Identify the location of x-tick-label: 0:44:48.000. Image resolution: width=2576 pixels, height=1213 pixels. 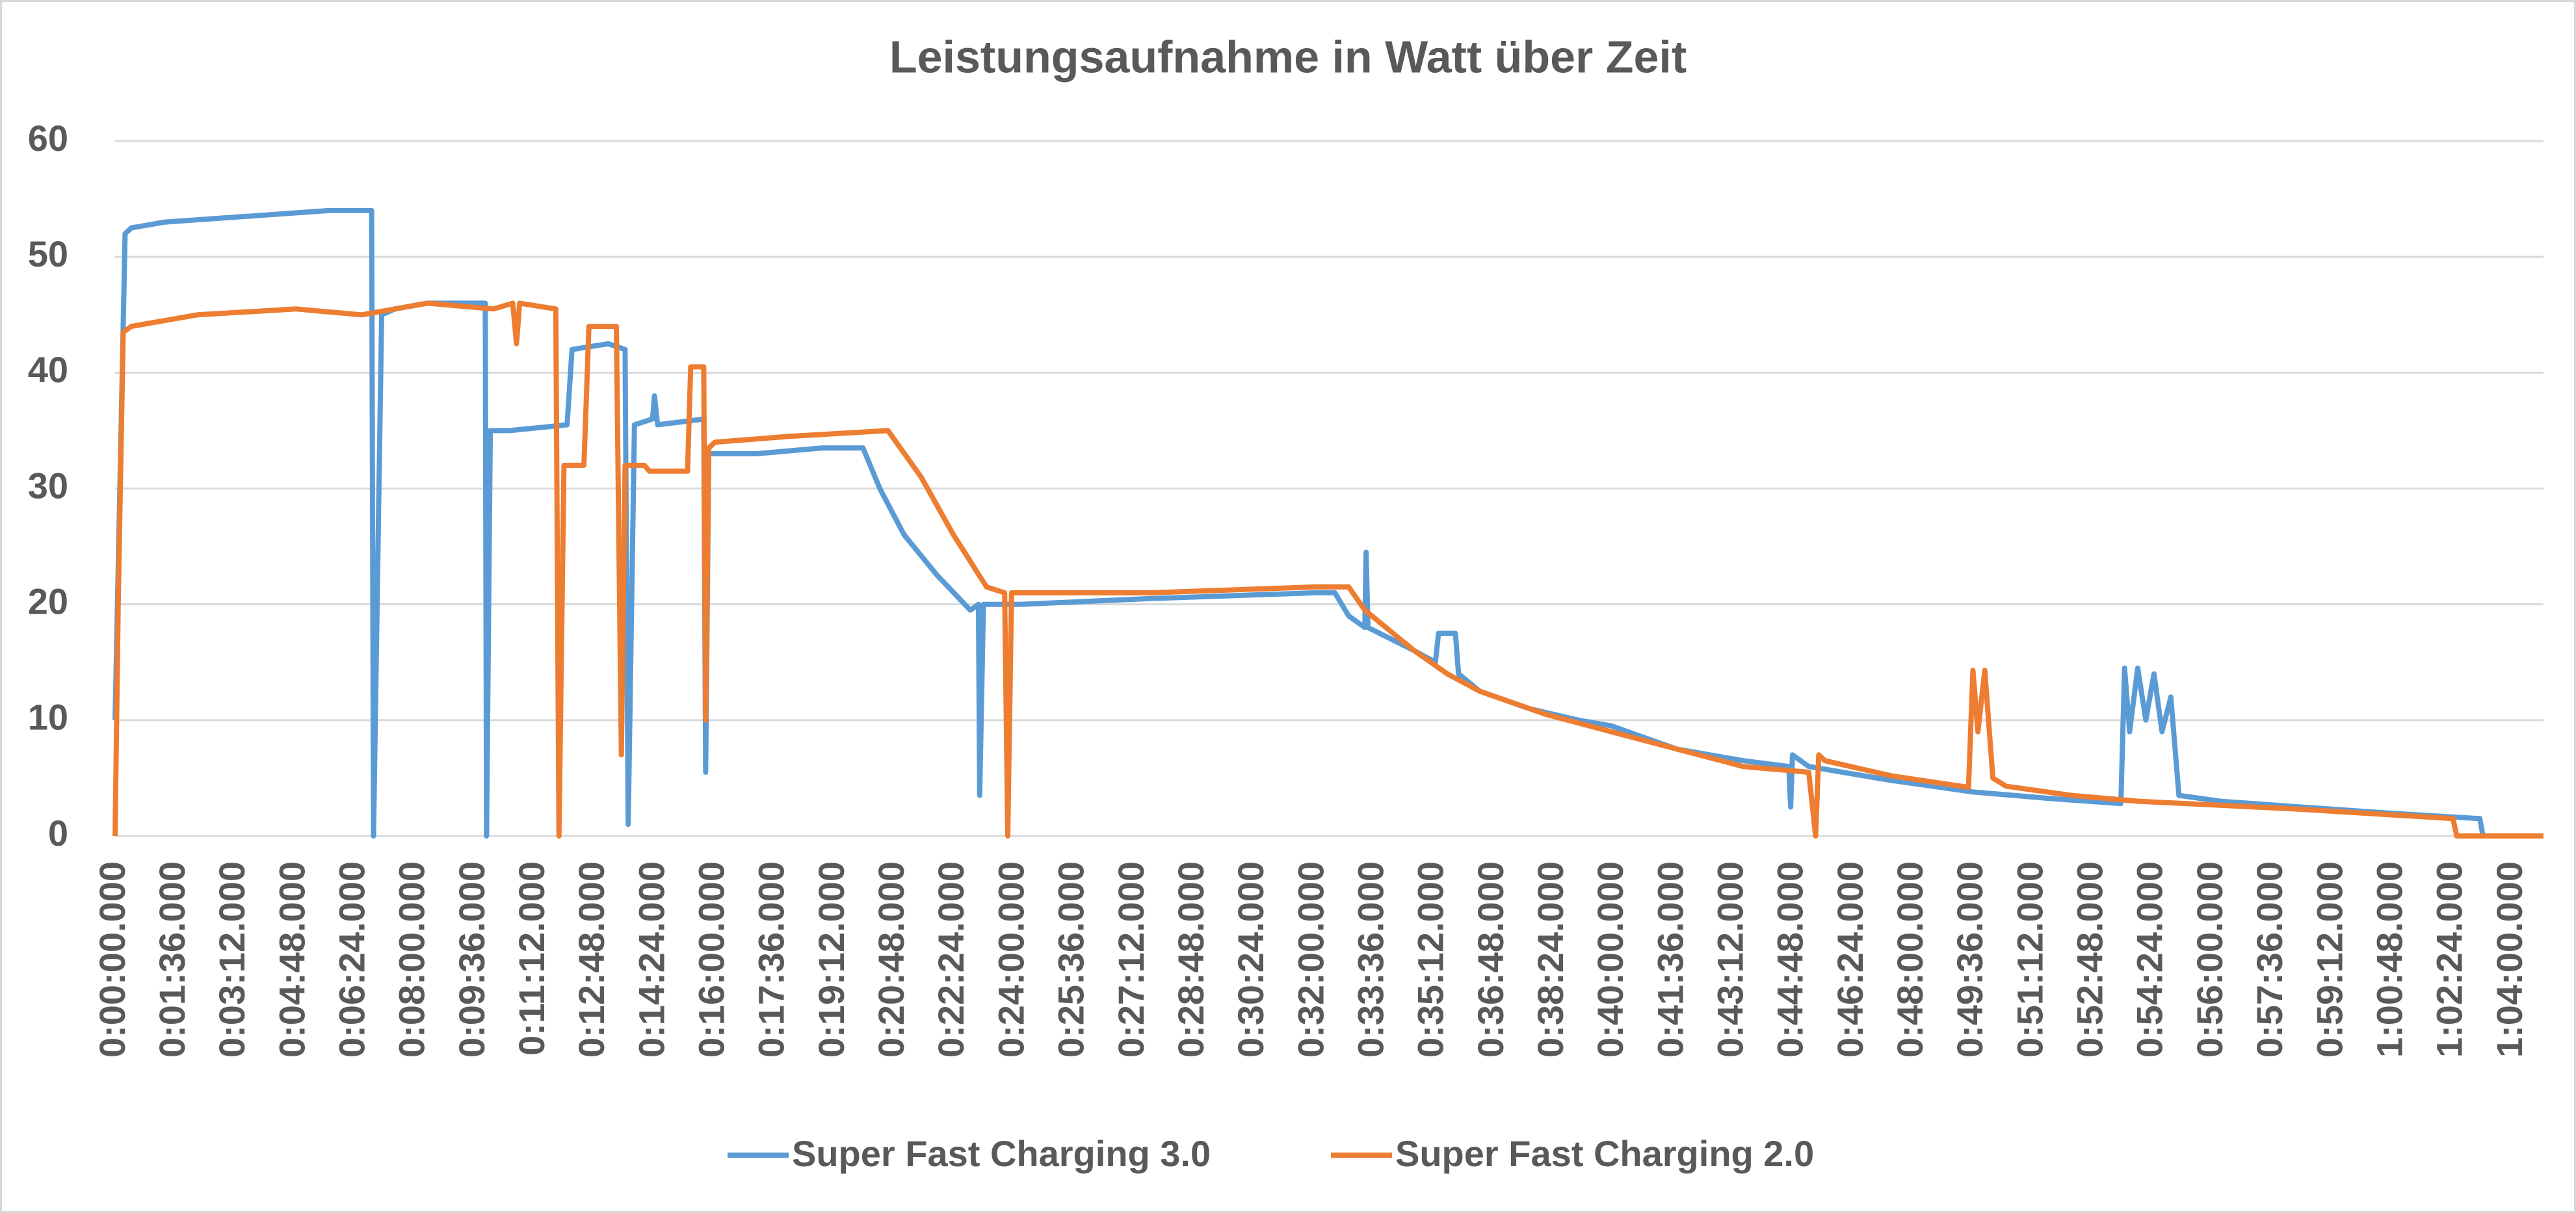
(1790, 959).